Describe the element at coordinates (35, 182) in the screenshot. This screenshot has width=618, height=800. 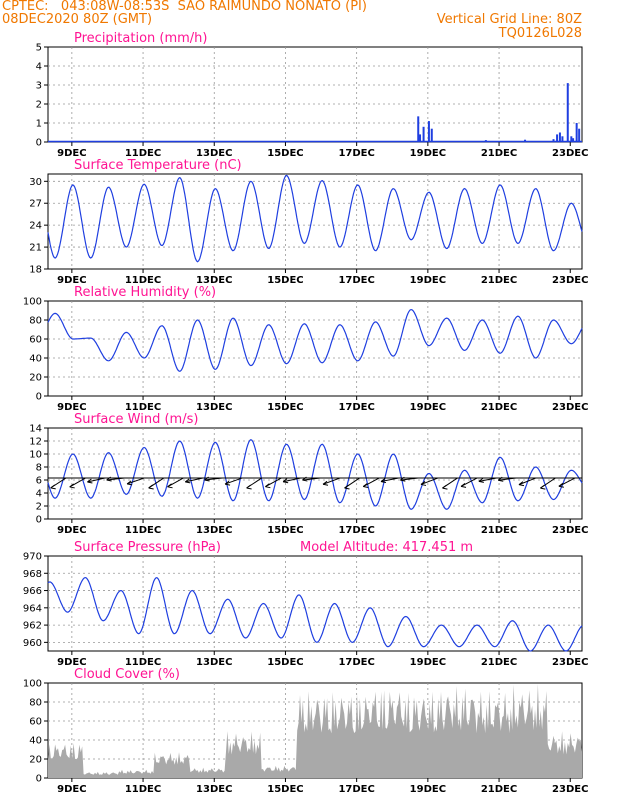
I see `y-tick-label: 30` at that location.